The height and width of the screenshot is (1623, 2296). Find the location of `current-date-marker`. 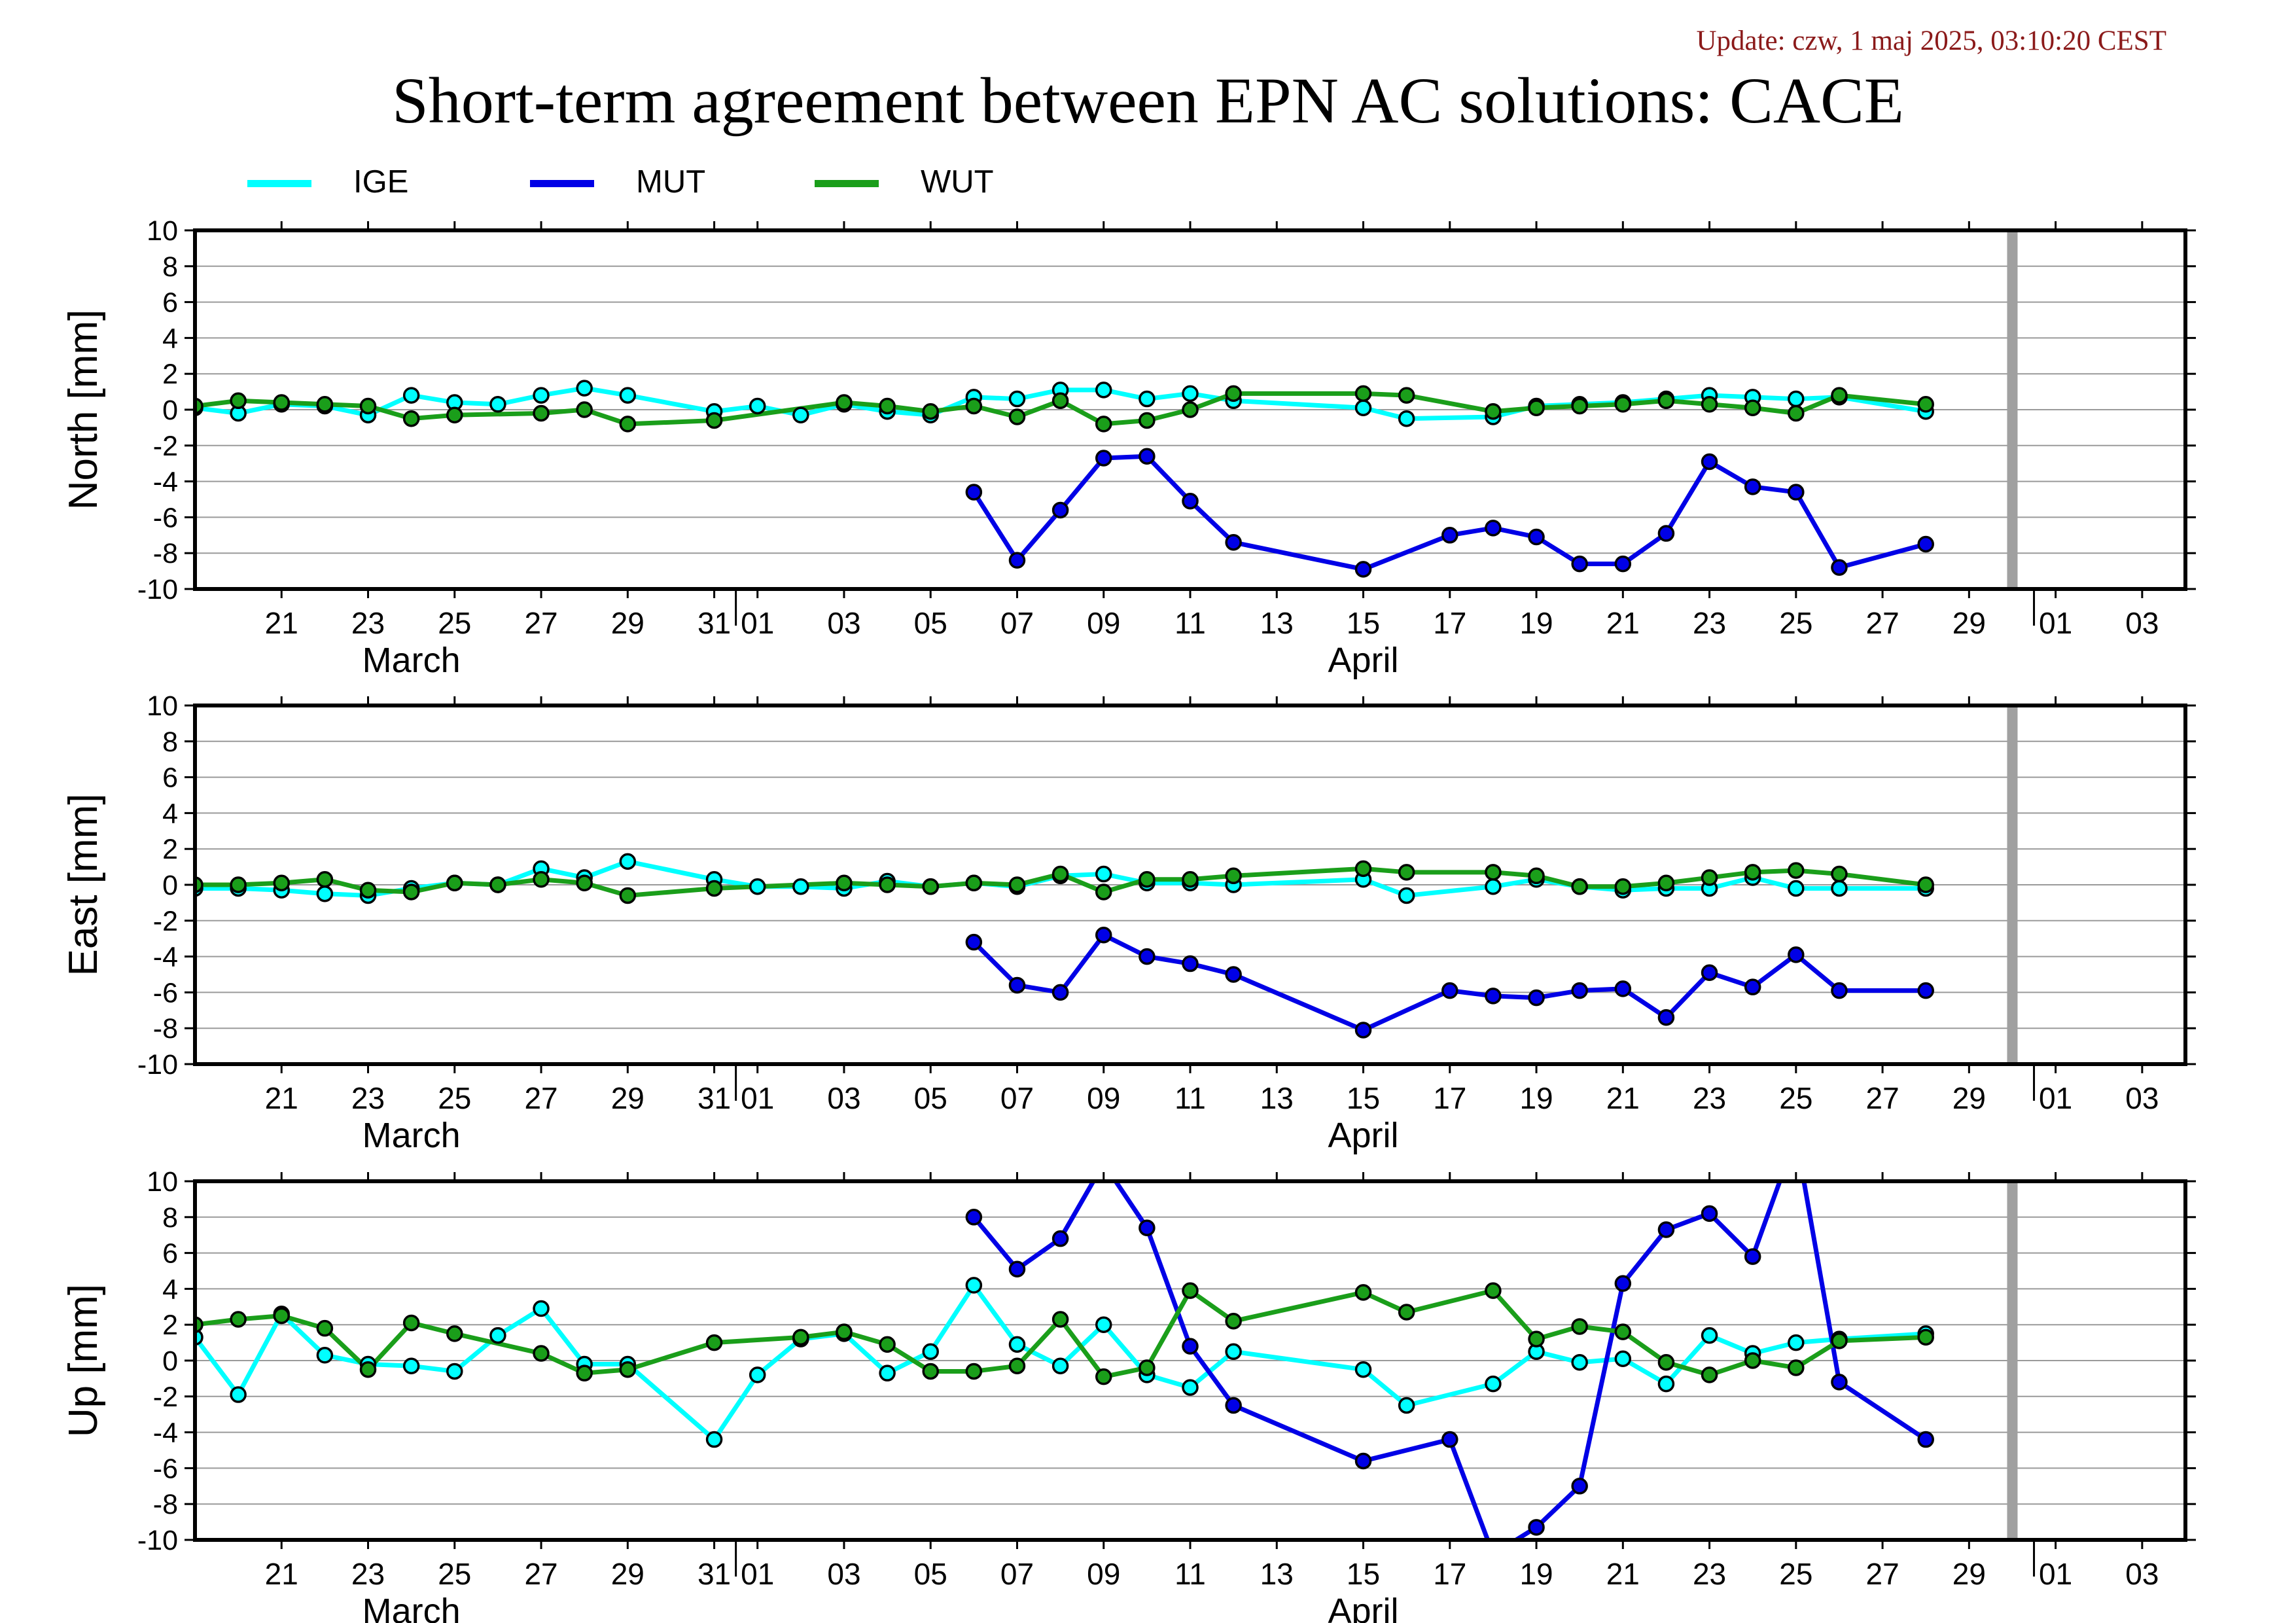

current-date-marker is located at coordinates (2012, 884).